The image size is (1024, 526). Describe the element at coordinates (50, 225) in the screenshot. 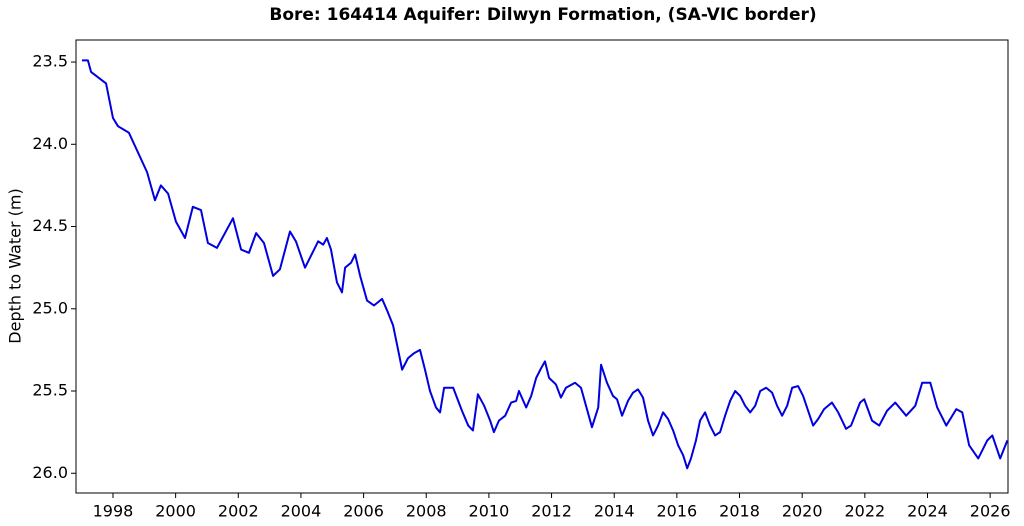

I see `y-tick-label: 24.5` at that location.